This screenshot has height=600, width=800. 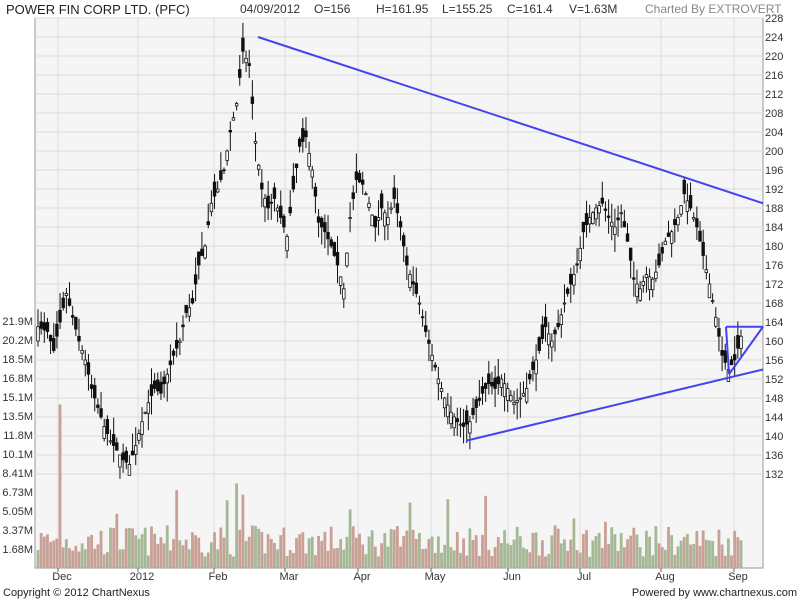 I want to click on volume-tick-label: 5.05M, so click(x=17, y=512).